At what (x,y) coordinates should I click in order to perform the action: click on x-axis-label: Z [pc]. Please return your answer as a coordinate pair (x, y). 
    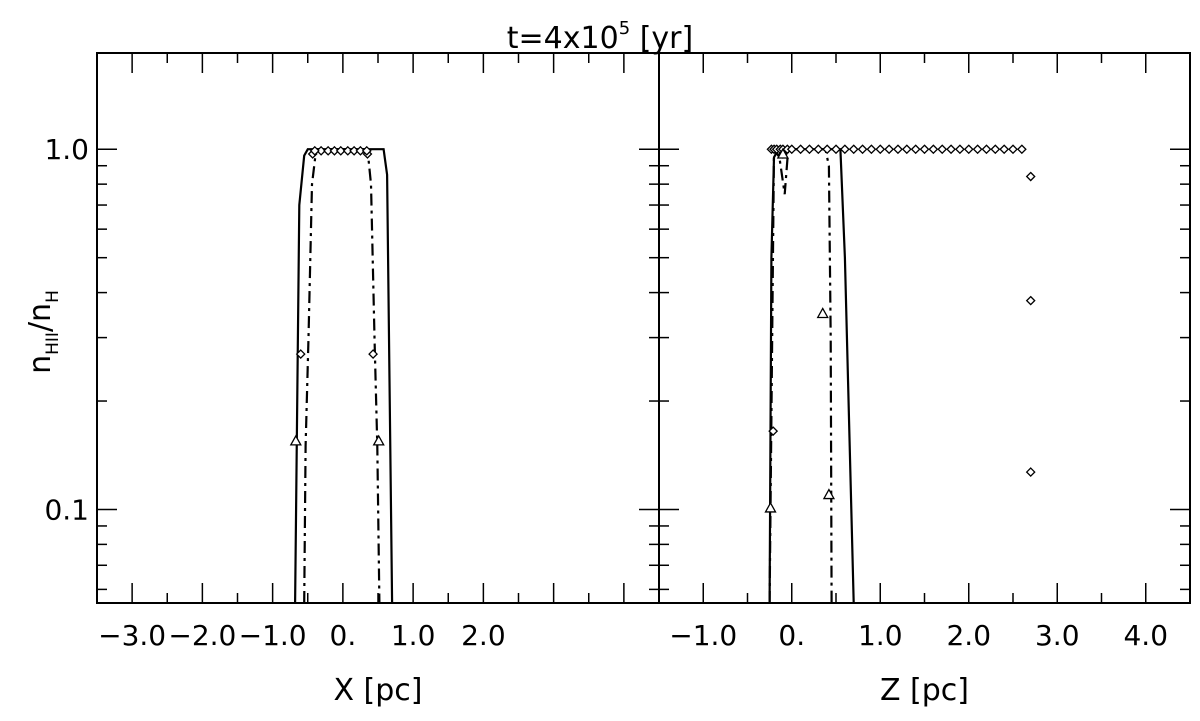
    Looking at the image, I should click on (924, 690).